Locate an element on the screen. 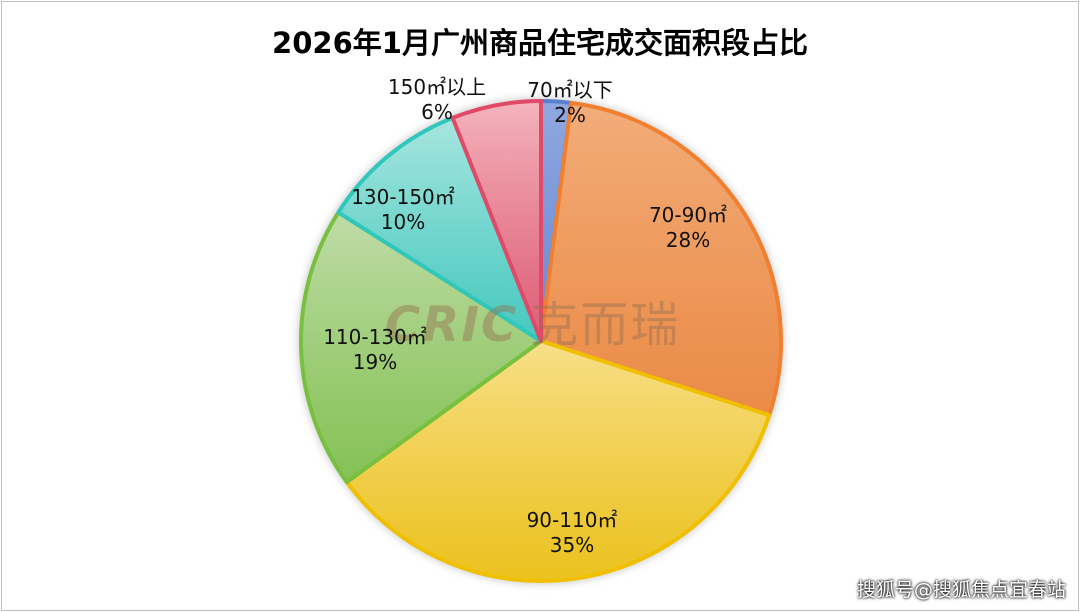 This screenshot has height=612, width=1080. slice-label: 70-90㎡ 28% is located at coordinates (688, 228).